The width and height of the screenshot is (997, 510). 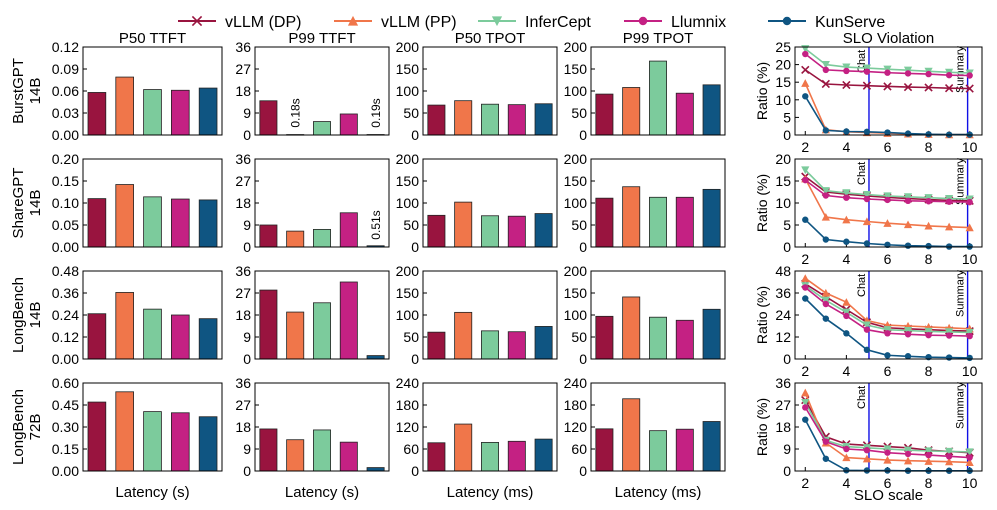 What do you see at coordinates (18, 427) in the screenshot?
I see `row-label-line1: LongBench` at bounding box center [18, 427].